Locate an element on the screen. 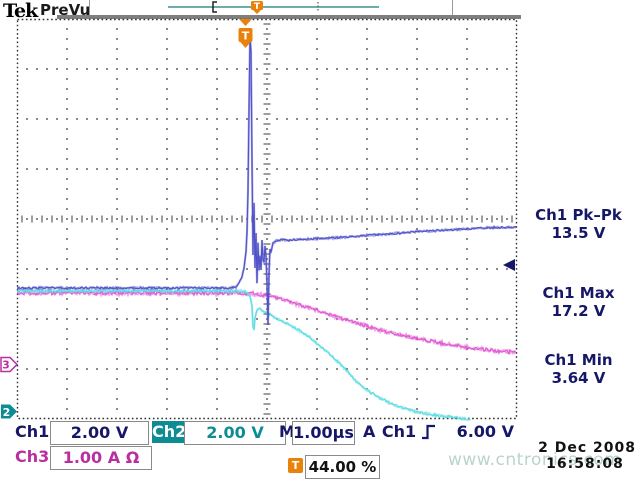 The image size is (639, 479). ch2-marker-label: 2 is located at coordinates (7, 412).